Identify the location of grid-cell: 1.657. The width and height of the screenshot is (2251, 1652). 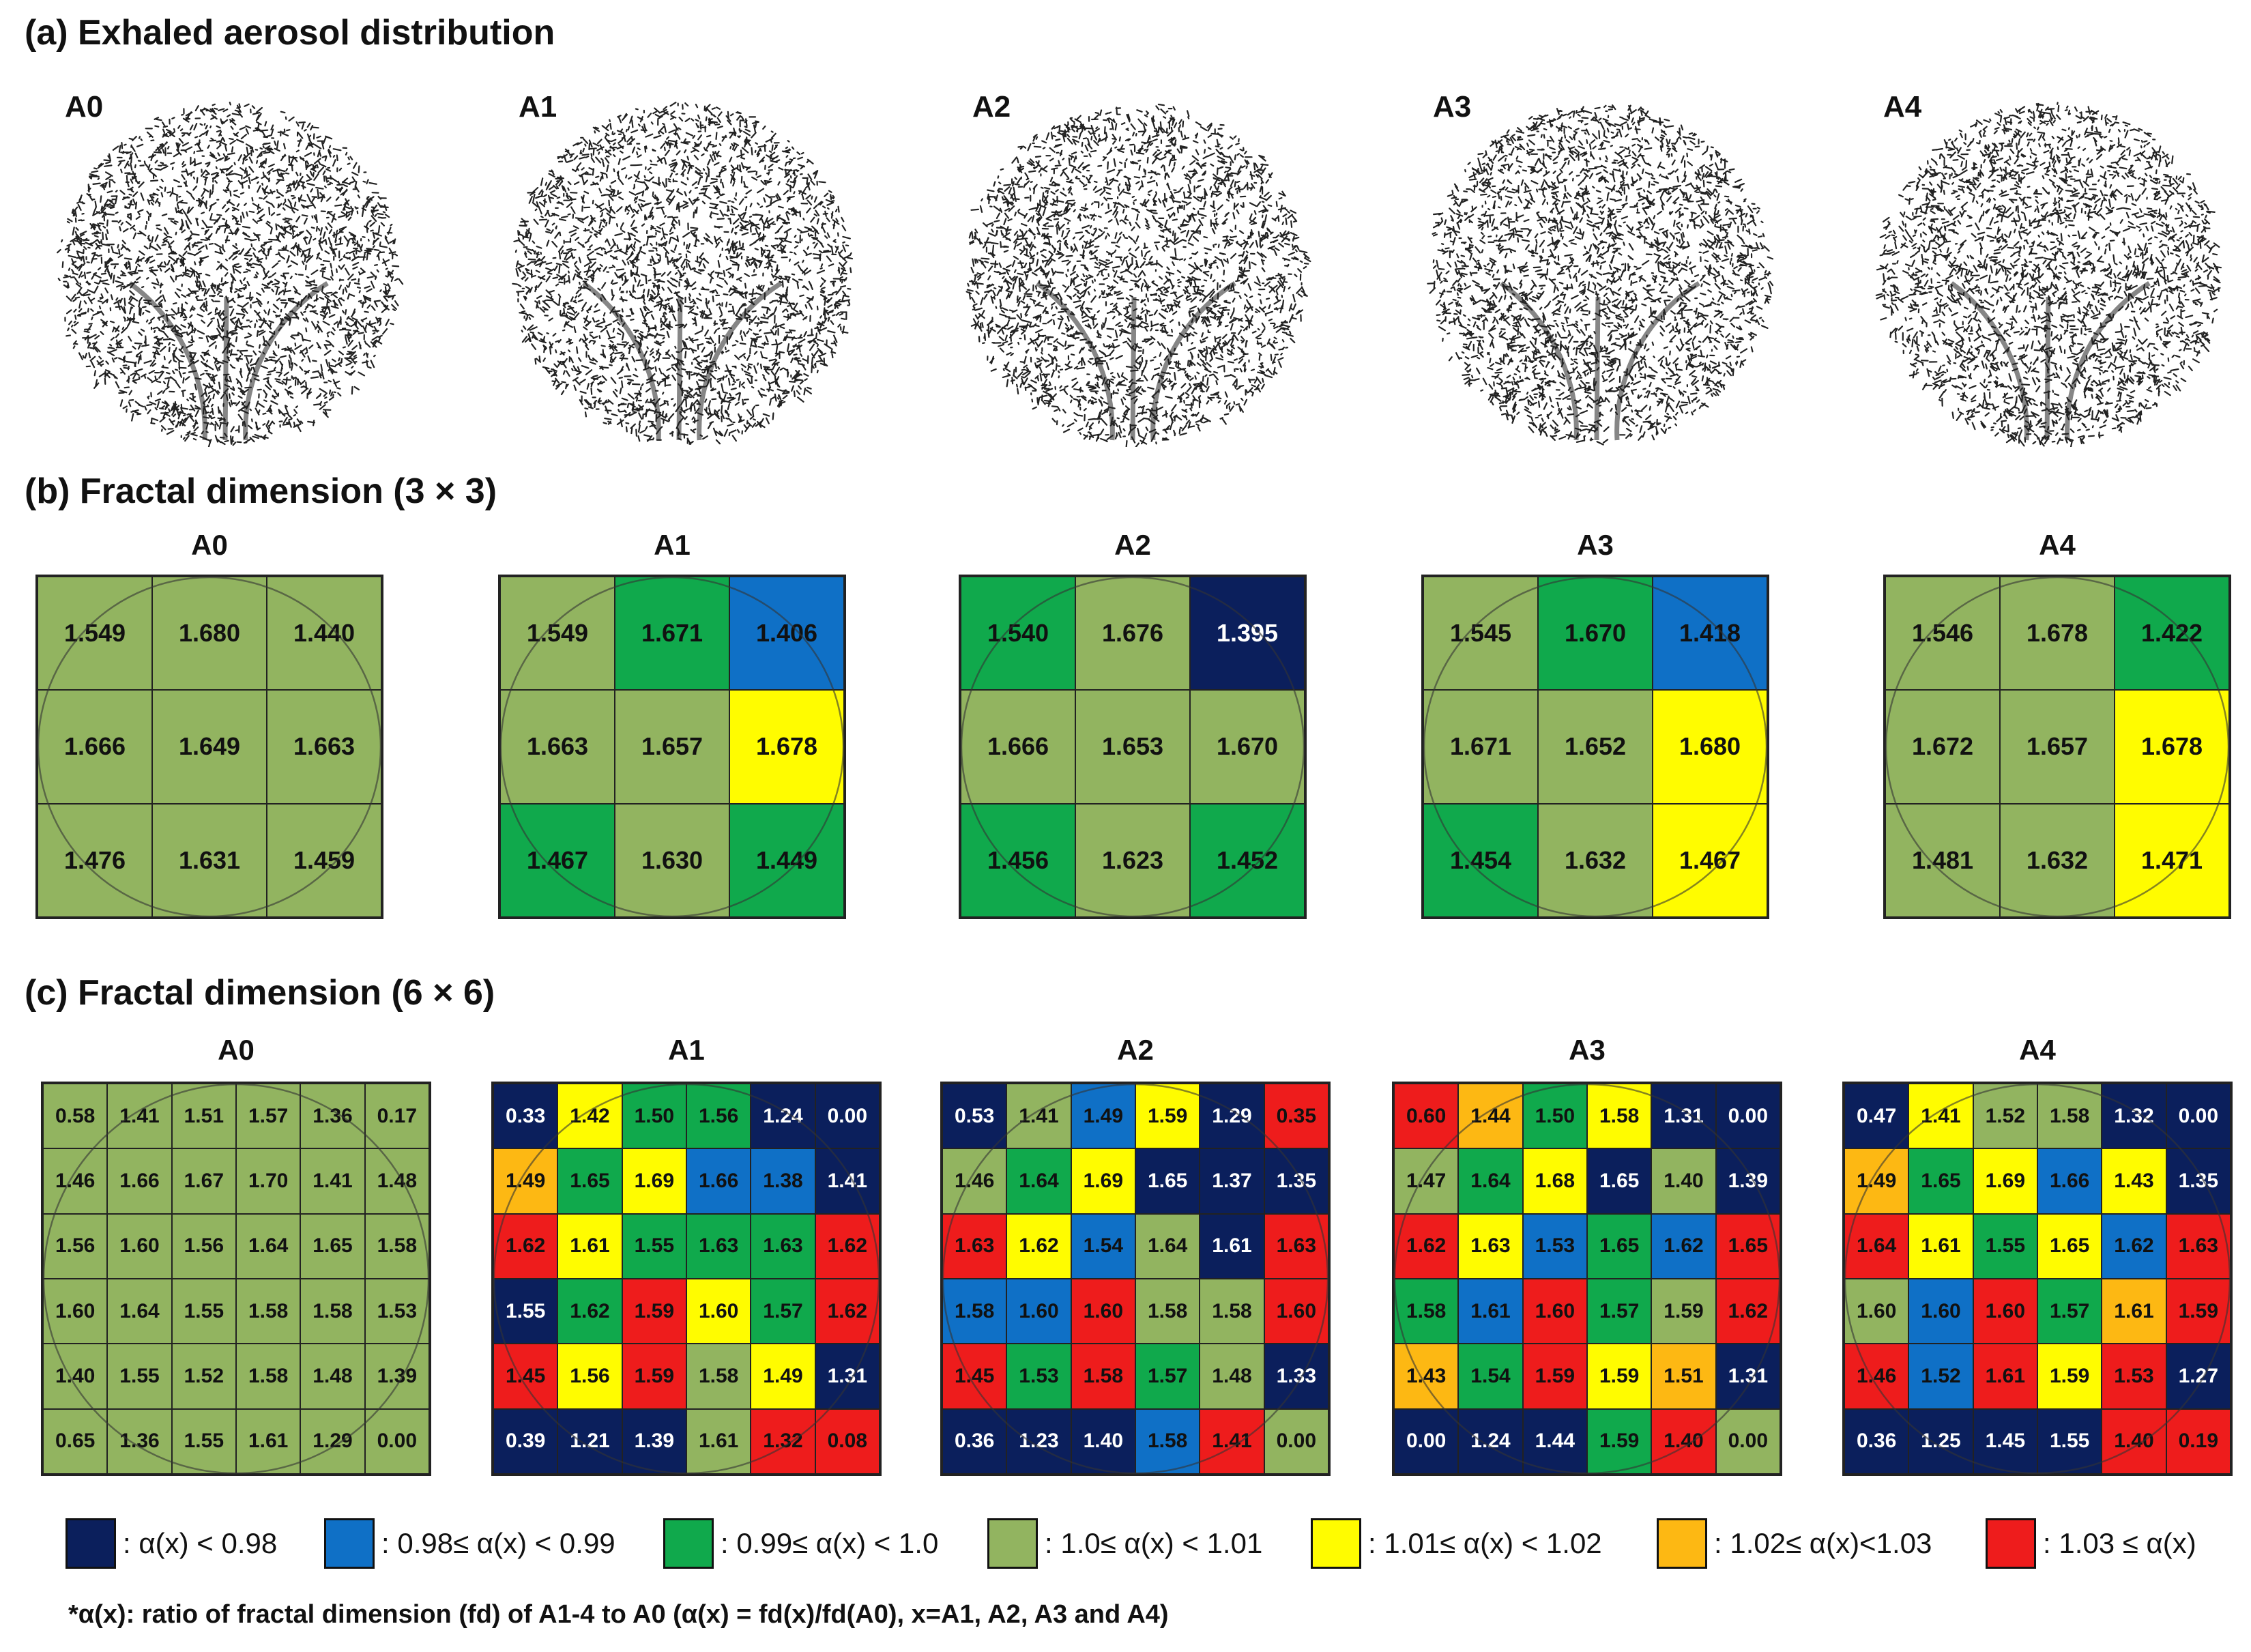
(672, 747).